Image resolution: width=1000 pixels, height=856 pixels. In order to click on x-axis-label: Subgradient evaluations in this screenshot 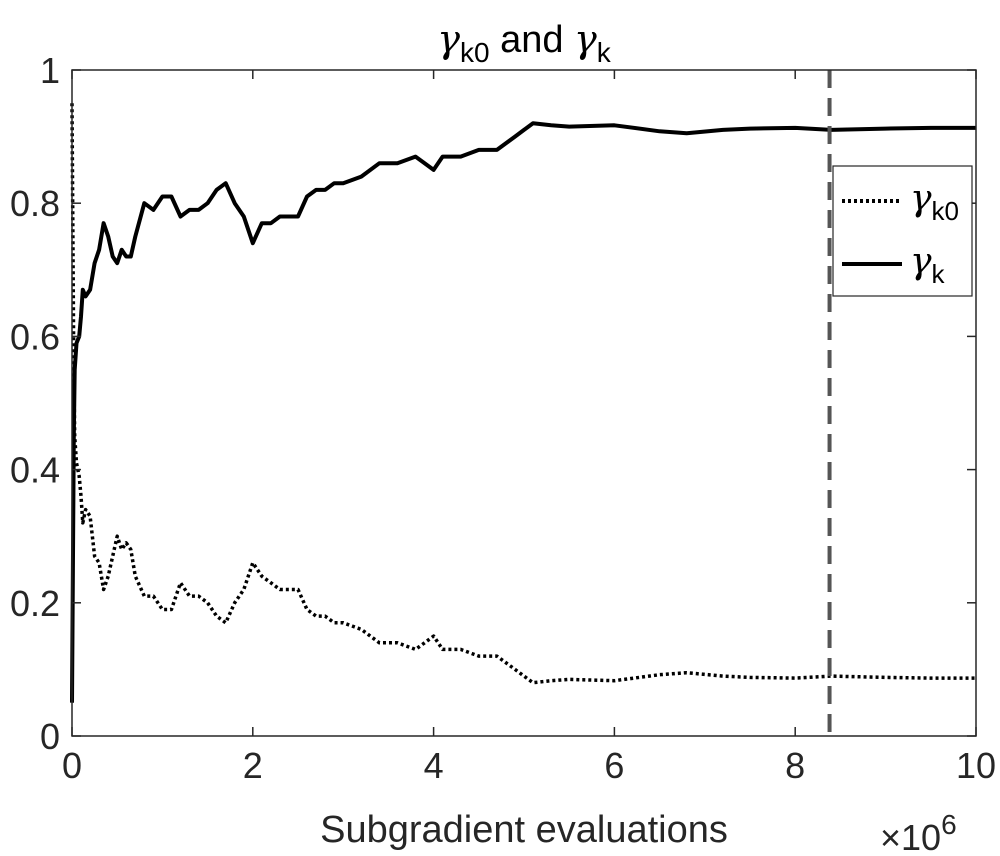, I will do `click(524, 830)`.